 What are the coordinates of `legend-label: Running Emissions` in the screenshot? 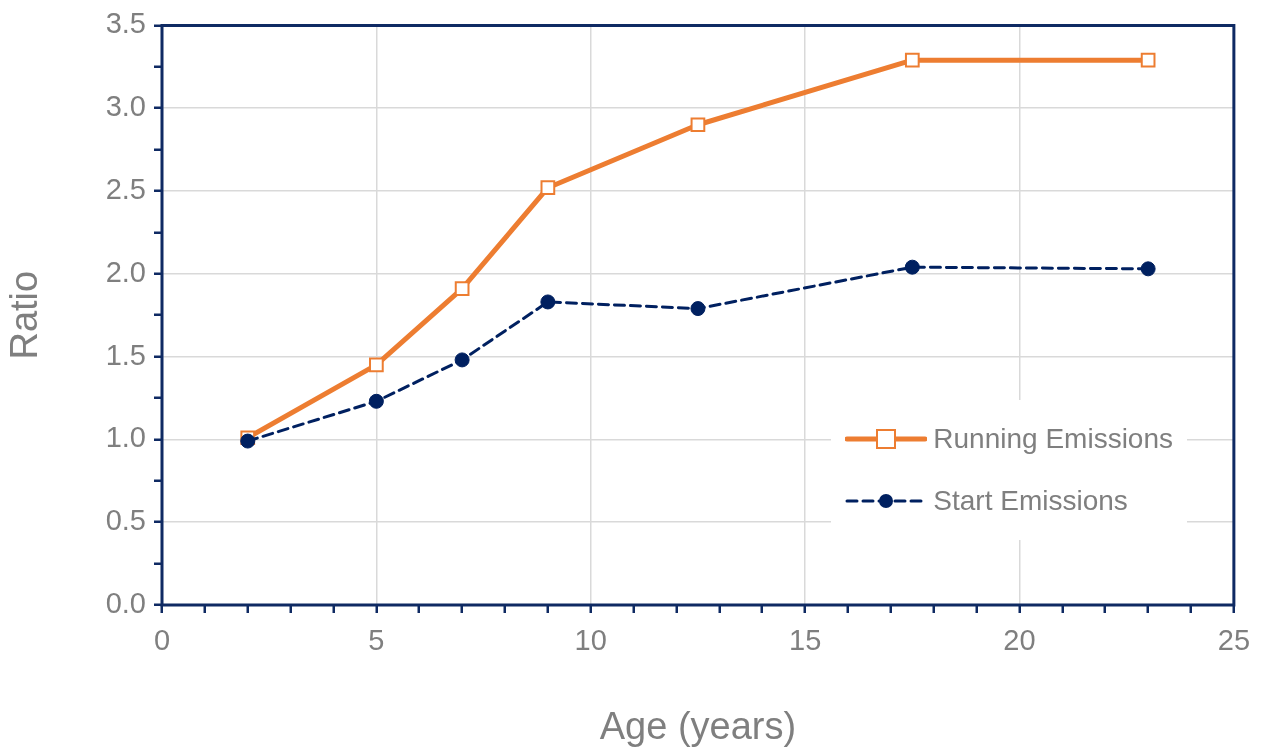 It's located at (1053, 439).